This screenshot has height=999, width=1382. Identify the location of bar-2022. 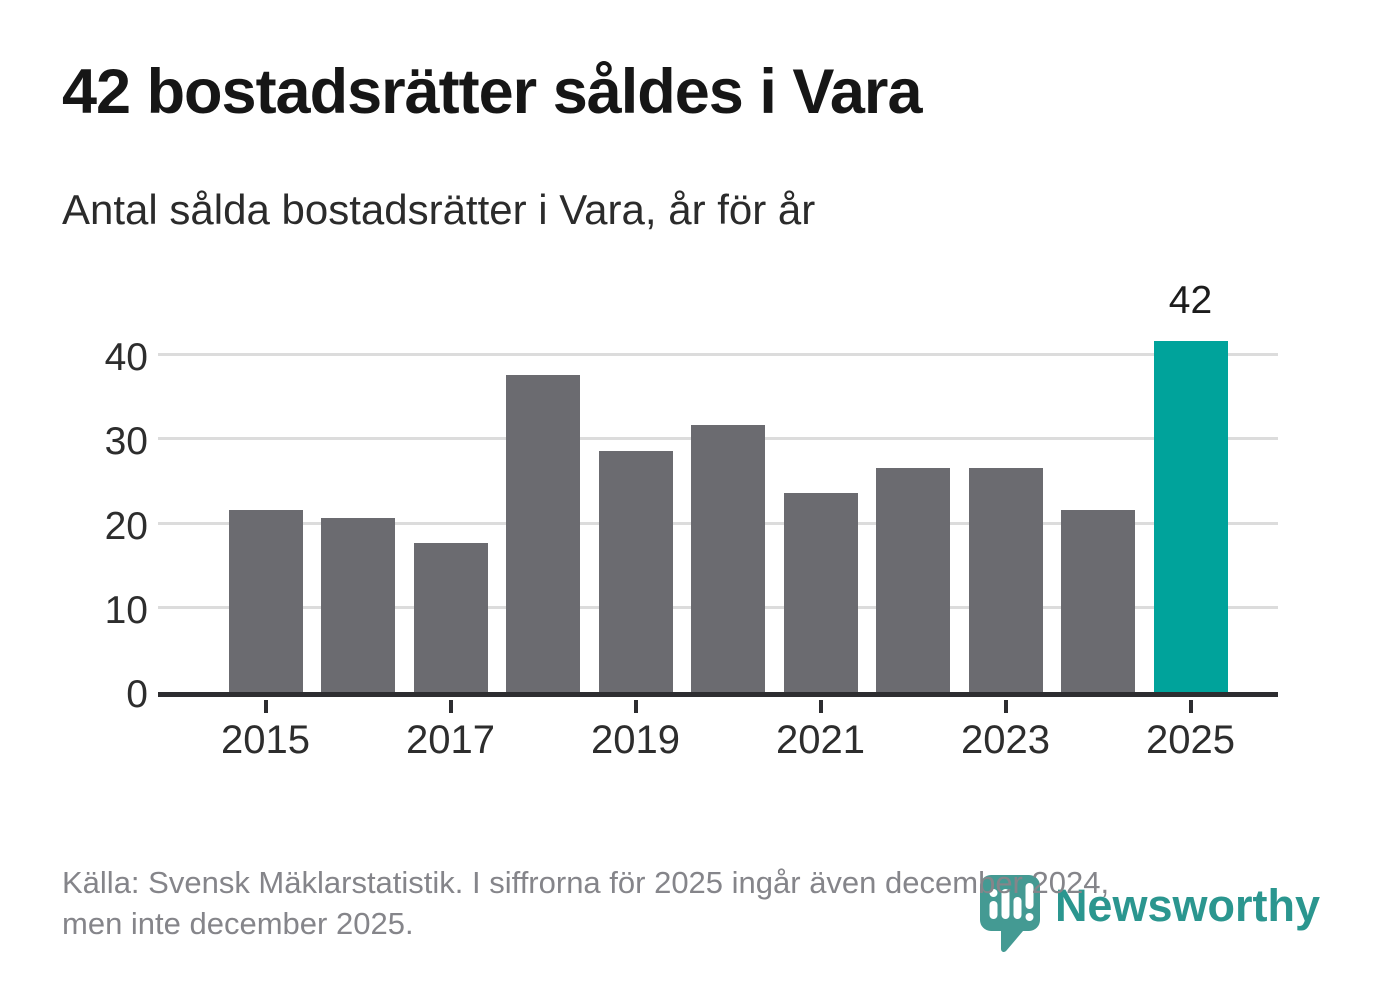
(913, 581).